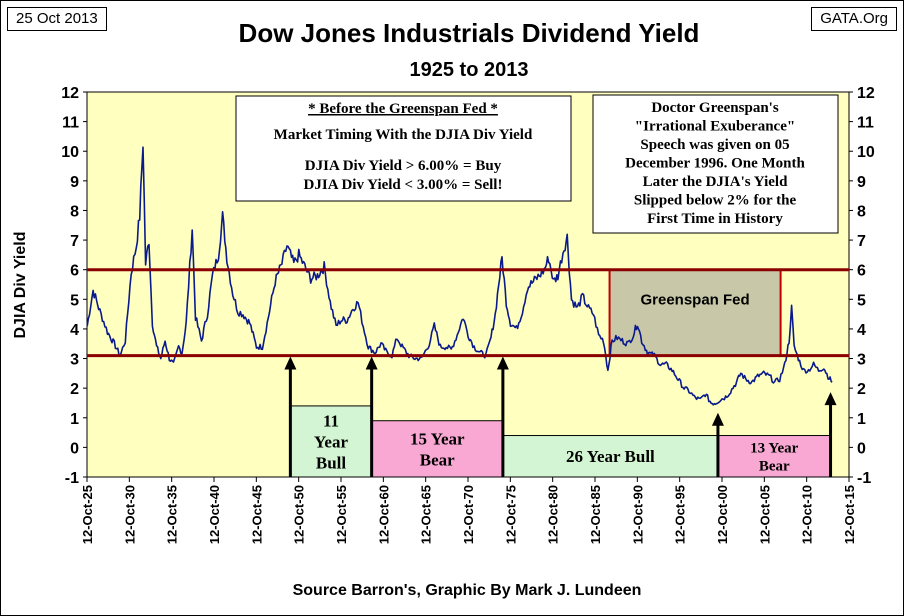 Image resolution: width=904 pixels, height=616 pixels. Describe the element at coordinates (774, 467) in the screenshot. I see `bear-13-year-label: Bear` at that location.